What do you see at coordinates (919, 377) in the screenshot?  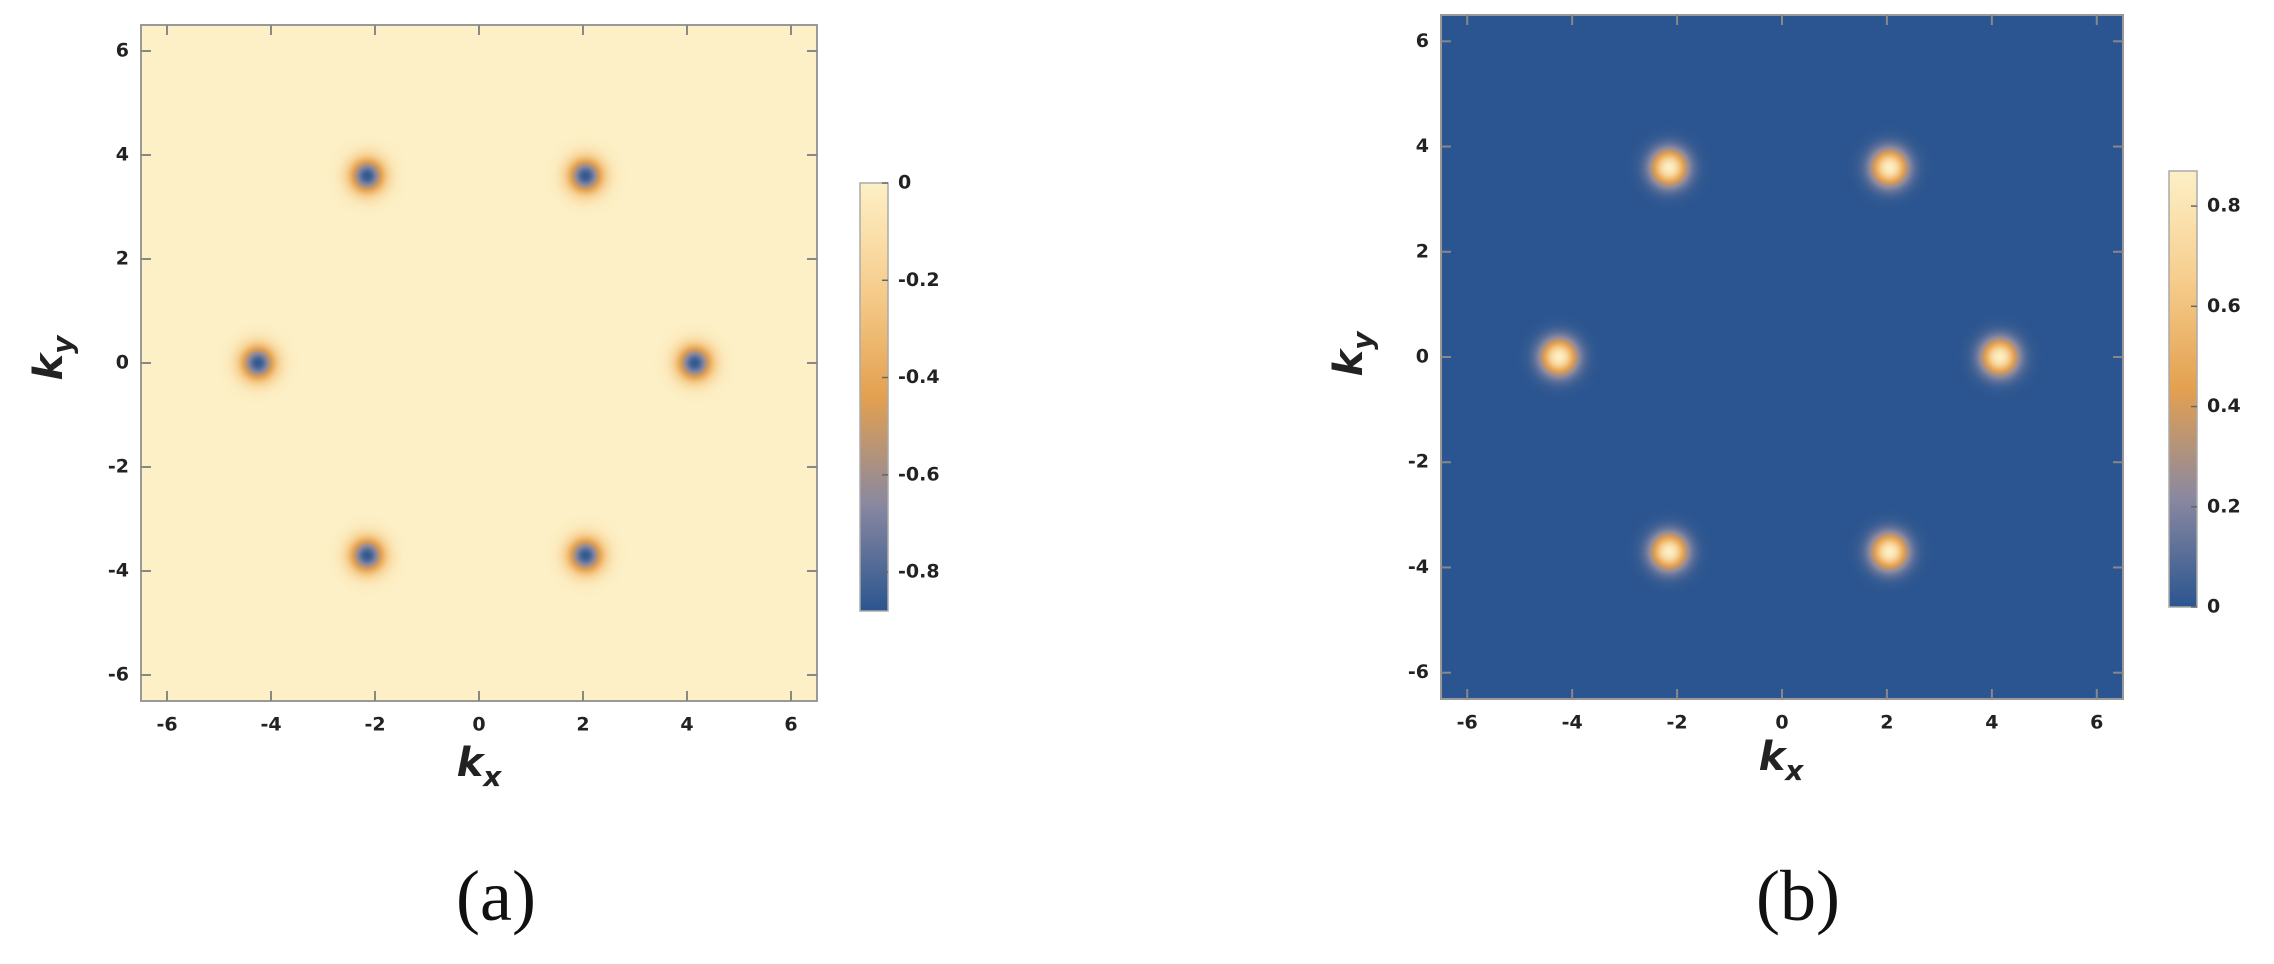 I see `colorbar-tick-label: -0.4` at bounding box center [919, 377].